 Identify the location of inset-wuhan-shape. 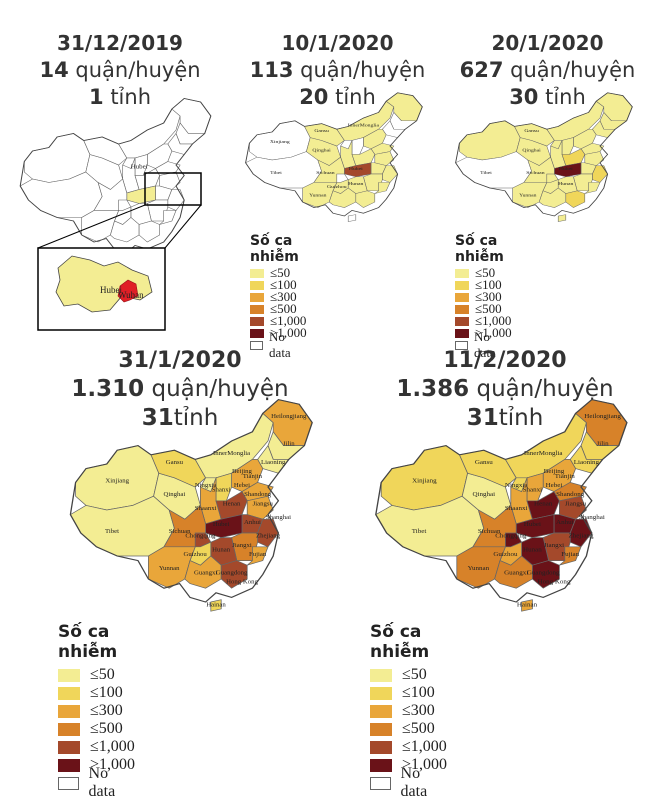
(128, 291).